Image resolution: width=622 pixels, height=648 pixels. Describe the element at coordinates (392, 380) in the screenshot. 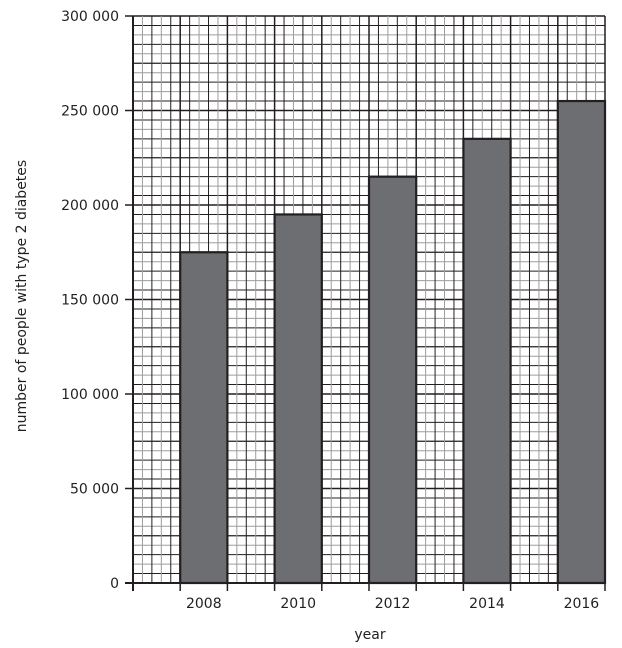

I see `bar-2012` at that location.